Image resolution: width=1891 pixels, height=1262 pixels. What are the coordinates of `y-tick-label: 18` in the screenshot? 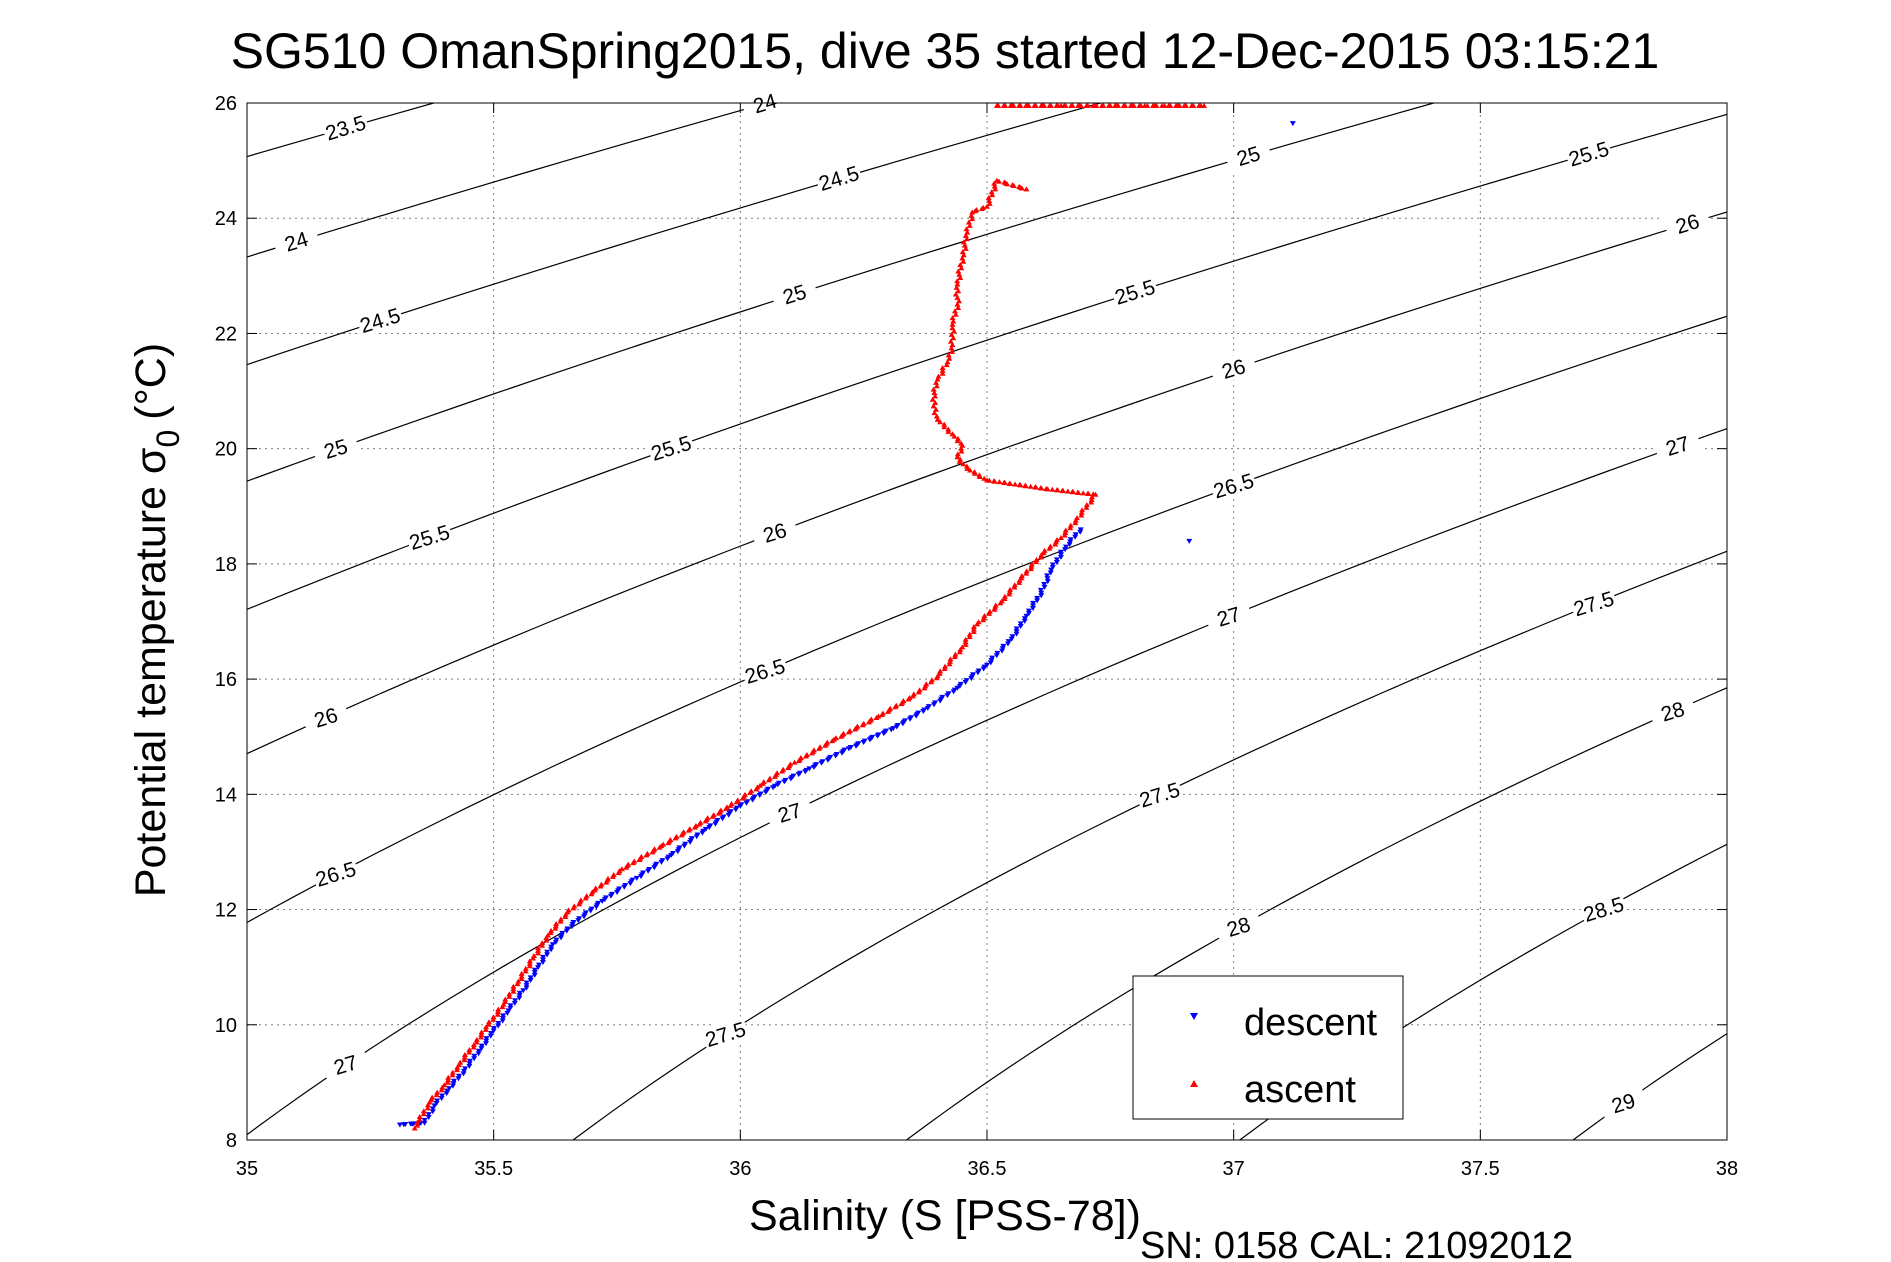 It's located at (226, 565).